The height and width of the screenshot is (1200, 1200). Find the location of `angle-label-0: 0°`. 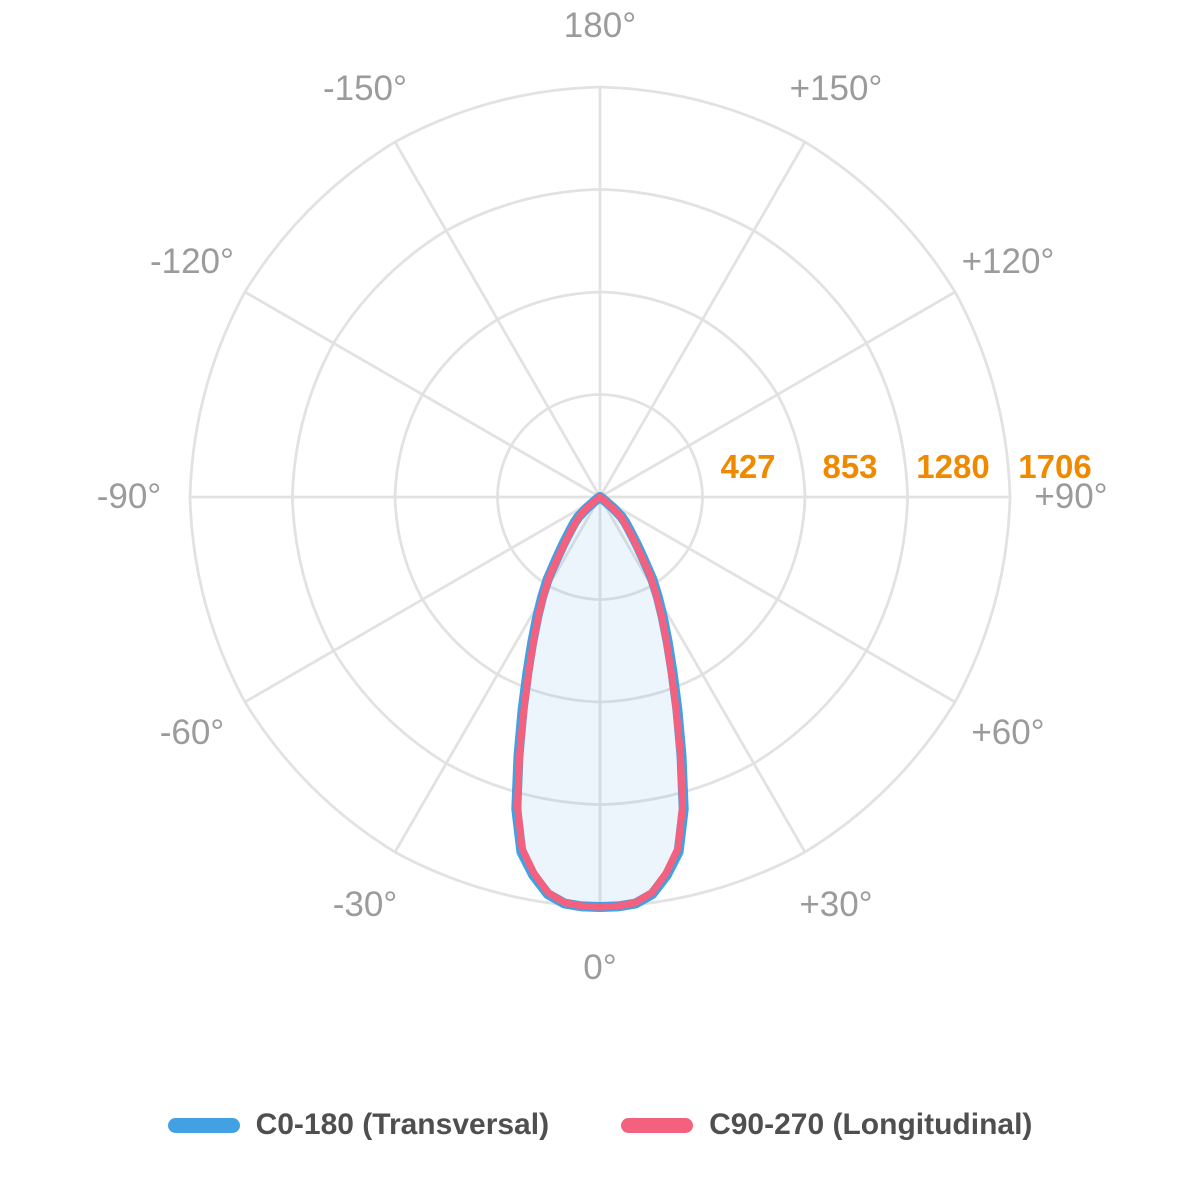

angle-label-0: 0° is located at coordinates (600, 967).